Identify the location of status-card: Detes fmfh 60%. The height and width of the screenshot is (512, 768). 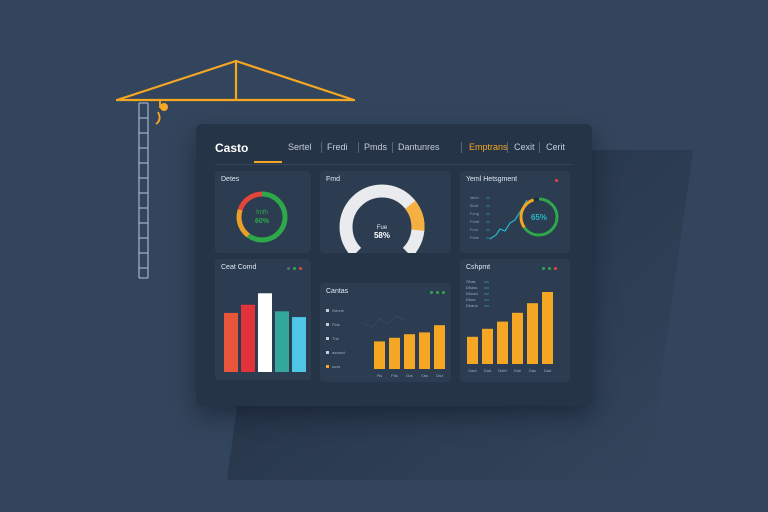
(263, 212).